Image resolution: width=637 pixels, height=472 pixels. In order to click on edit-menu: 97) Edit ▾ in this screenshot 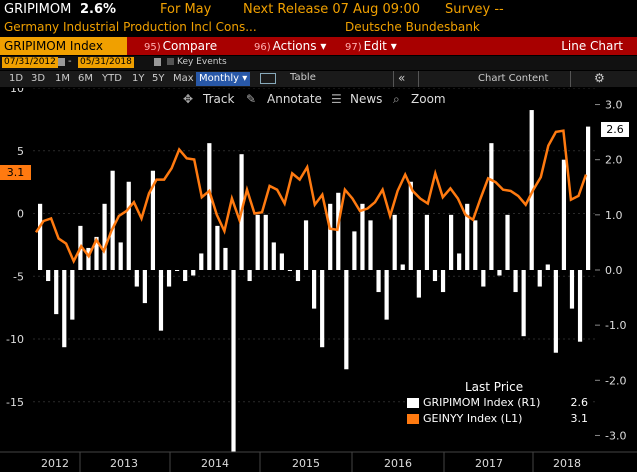, I will do `click(371, 46)`.